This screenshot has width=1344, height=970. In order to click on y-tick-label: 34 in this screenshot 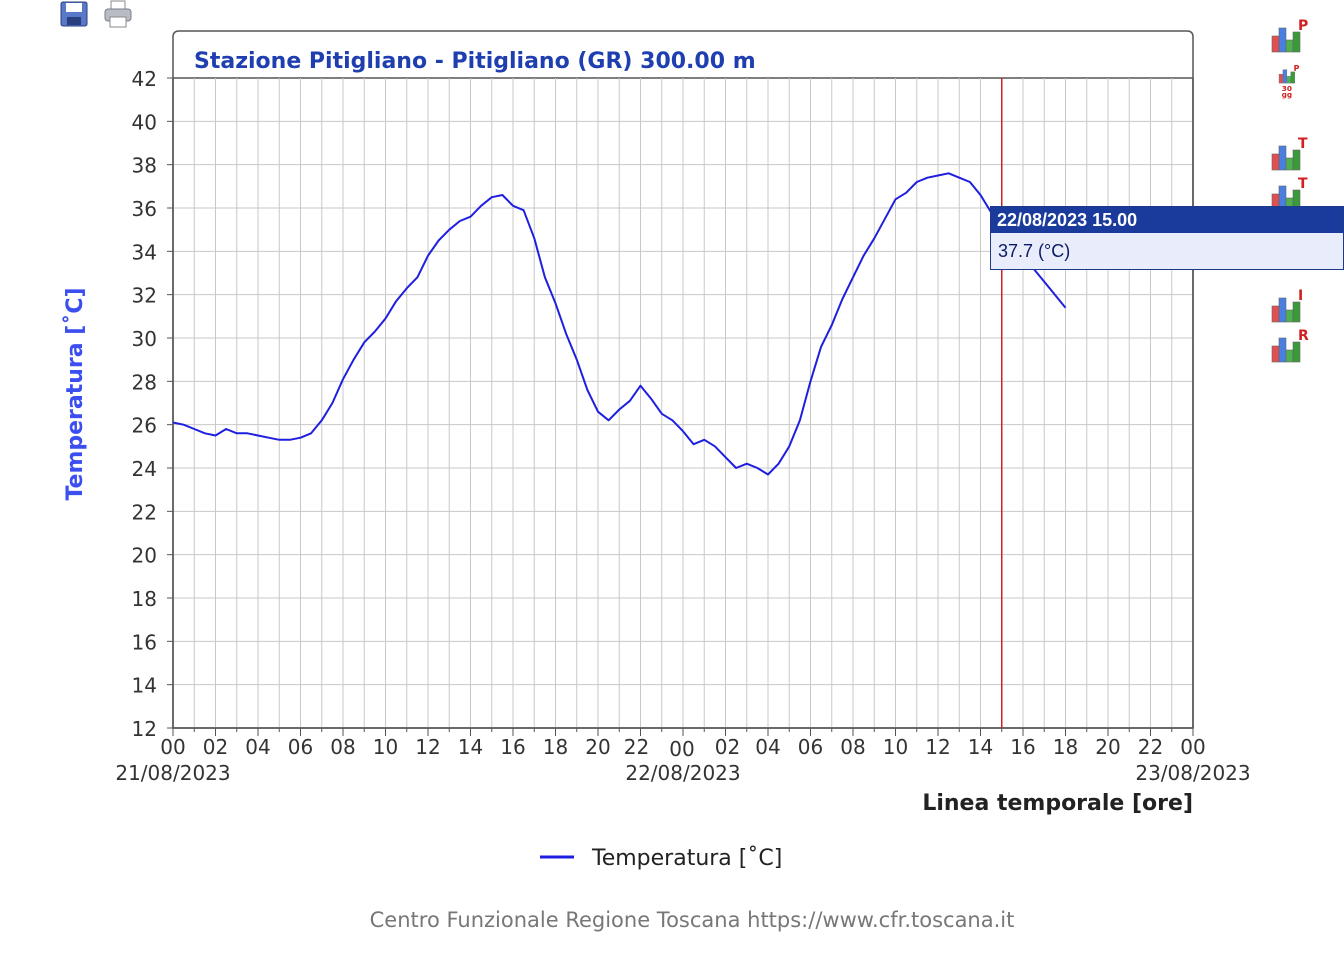, I will do `click(144, 252)`.